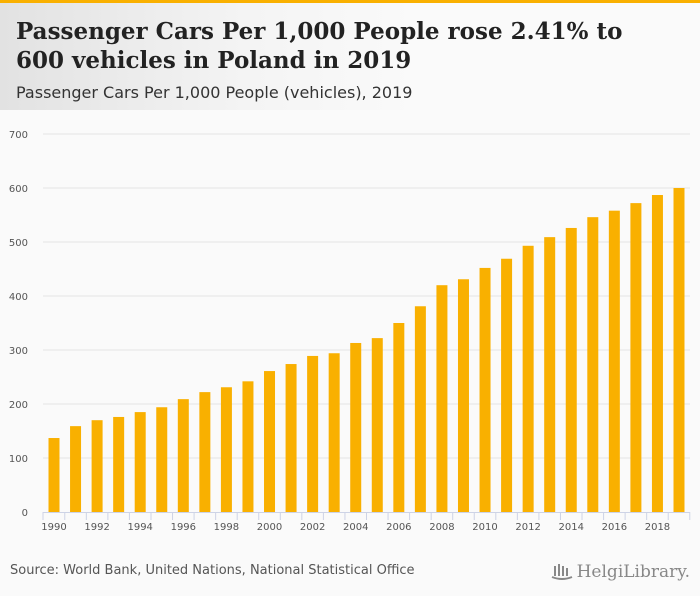 Image resolution: width=700 pixels, height=596 pixels. Describe the element at coordinates (205, 452) in the screenshot. I see `bar-1997` at that location.